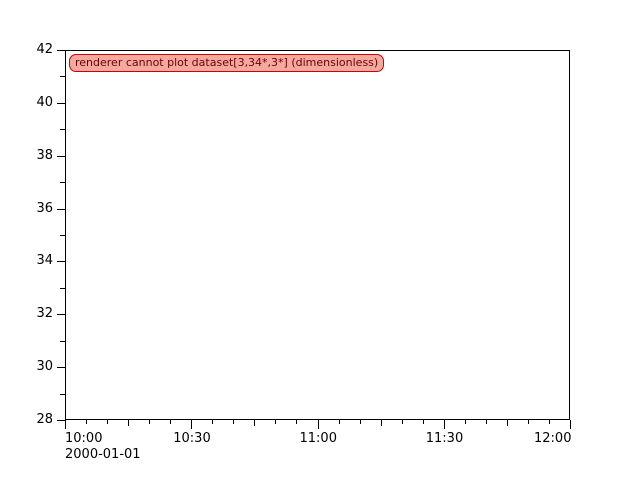  I want to click on y-tick-label: 32, so click(44, 314).